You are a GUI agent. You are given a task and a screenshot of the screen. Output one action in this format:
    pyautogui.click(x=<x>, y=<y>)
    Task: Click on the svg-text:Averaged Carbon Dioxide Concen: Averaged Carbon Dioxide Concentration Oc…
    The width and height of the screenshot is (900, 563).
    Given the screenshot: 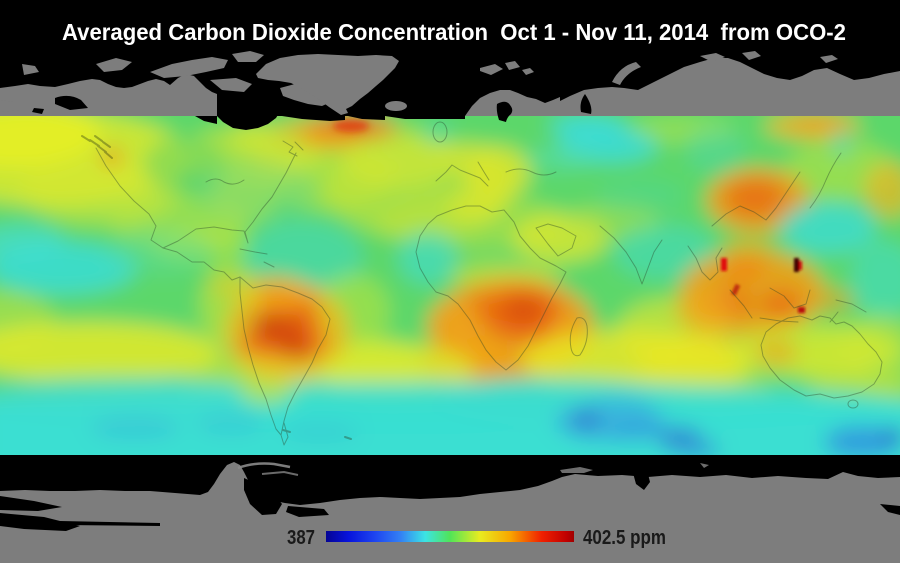 What is the action you would take?
    pyautogui.click(x=454, y=32)
    